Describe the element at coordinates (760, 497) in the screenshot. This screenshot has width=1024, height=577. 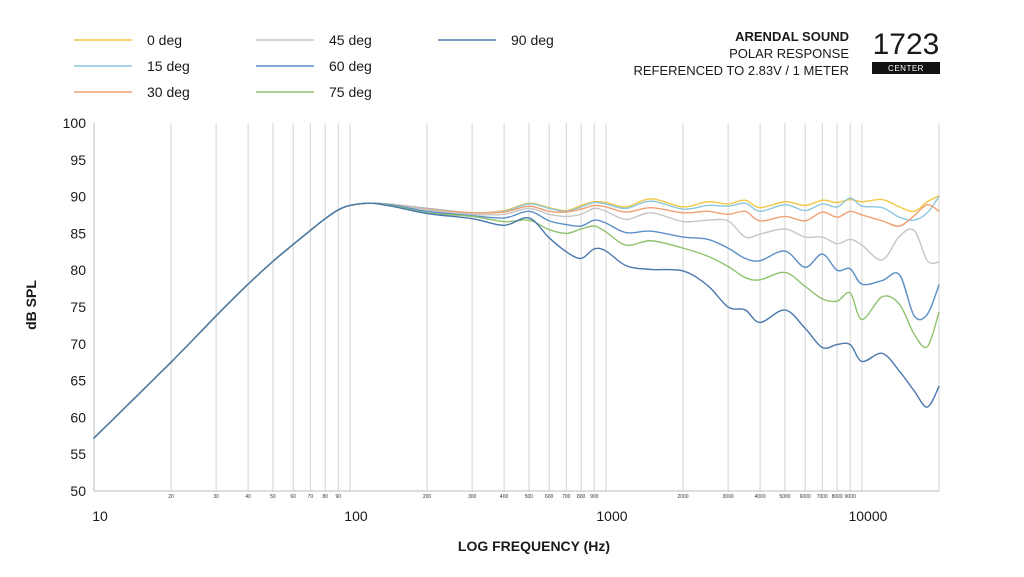
I see `x-tick-label-minor: 4000` at that location.